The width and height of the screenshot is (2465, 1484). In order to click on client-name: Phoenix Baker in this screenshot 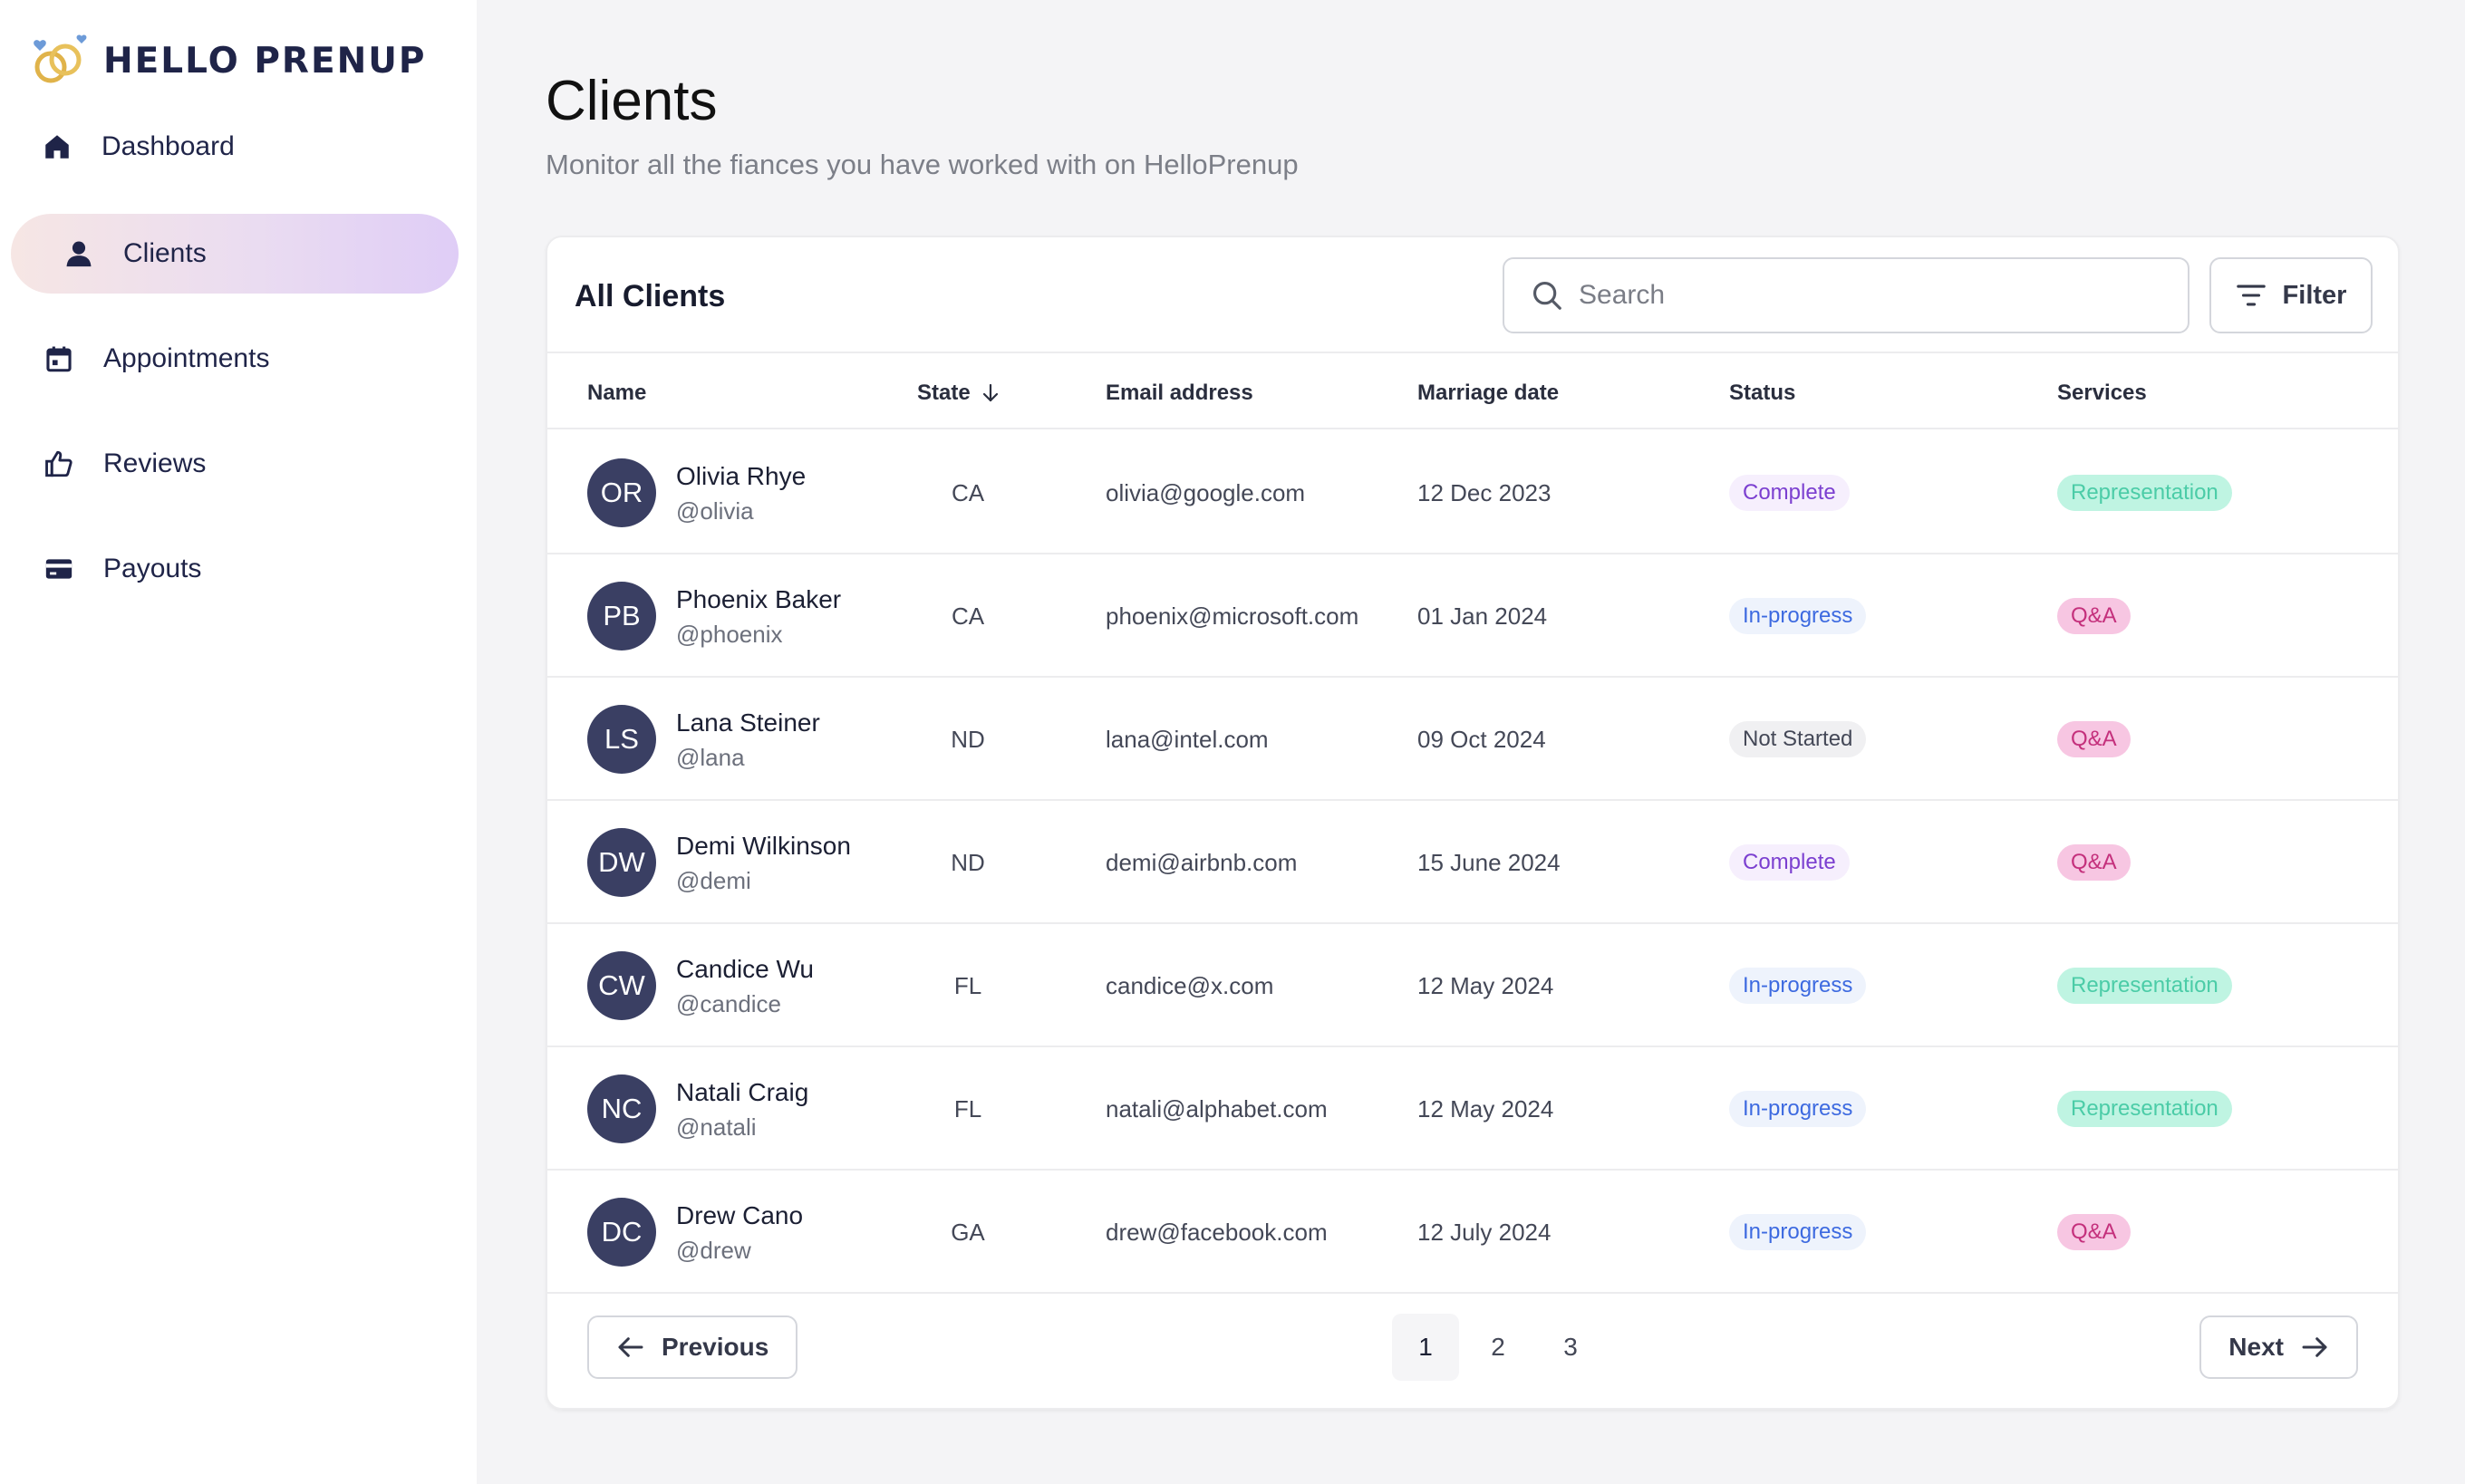, I will do `click(759, 599)`.